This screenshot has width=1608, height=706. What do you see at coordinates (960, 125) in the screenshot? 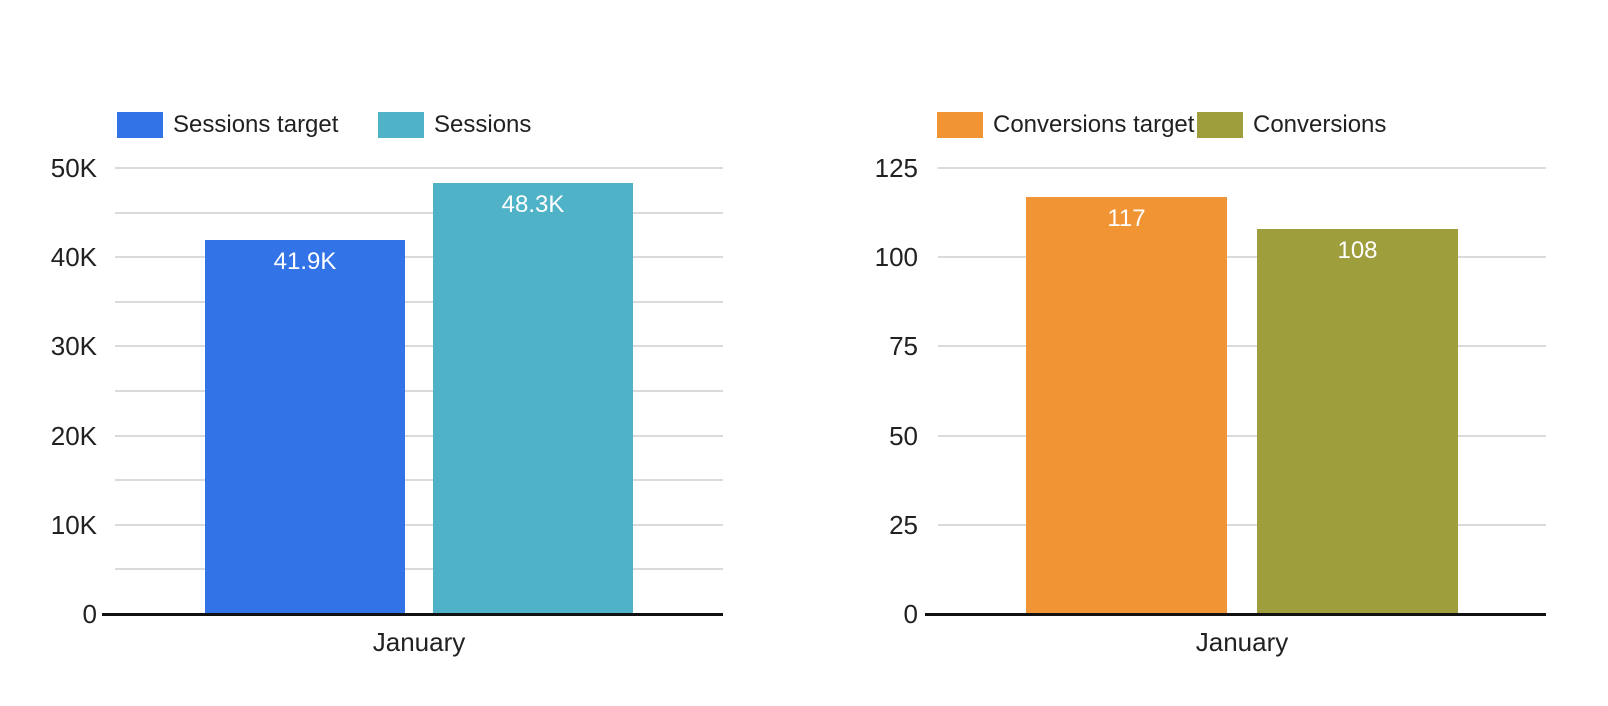
I see `legend-swatch-conversions-target` at bounding box center [960, 125].